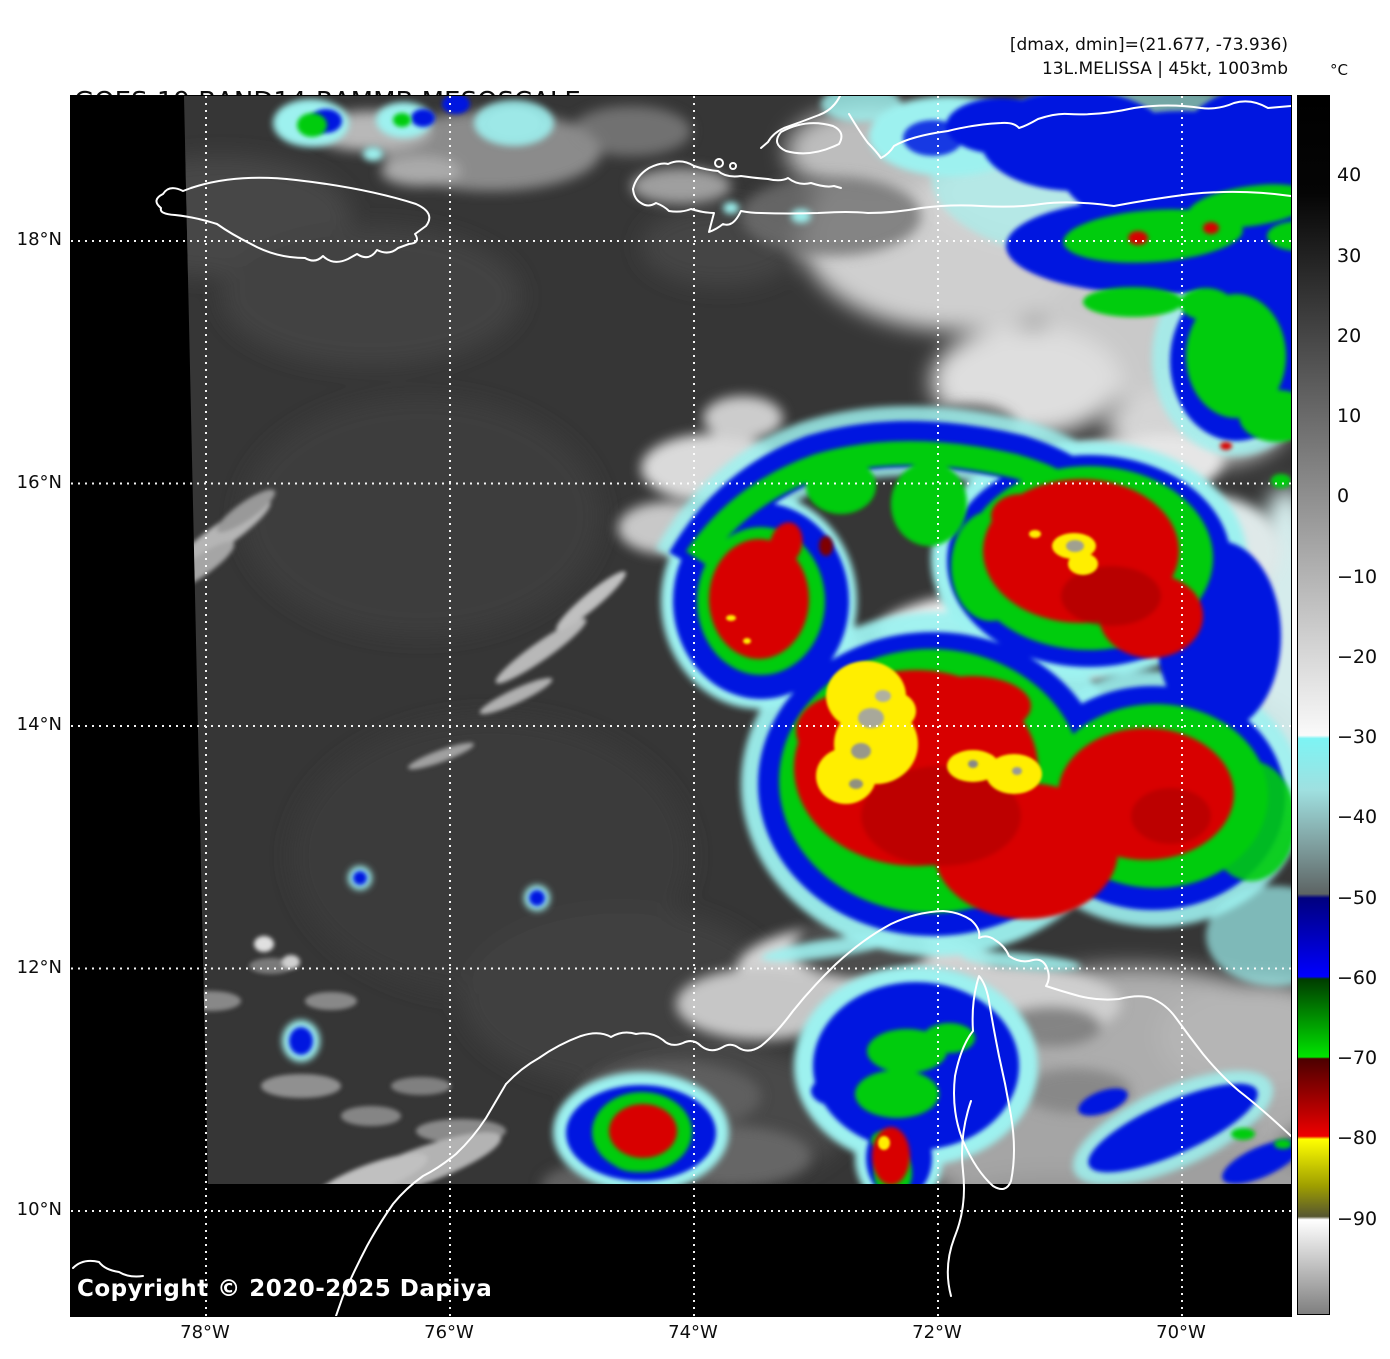 The height and width of the screenshot is (1359, 1390). Describe the element at coordinates (1181, 1332) in the screenshot. I see `lon-label: 70°W` at that location.